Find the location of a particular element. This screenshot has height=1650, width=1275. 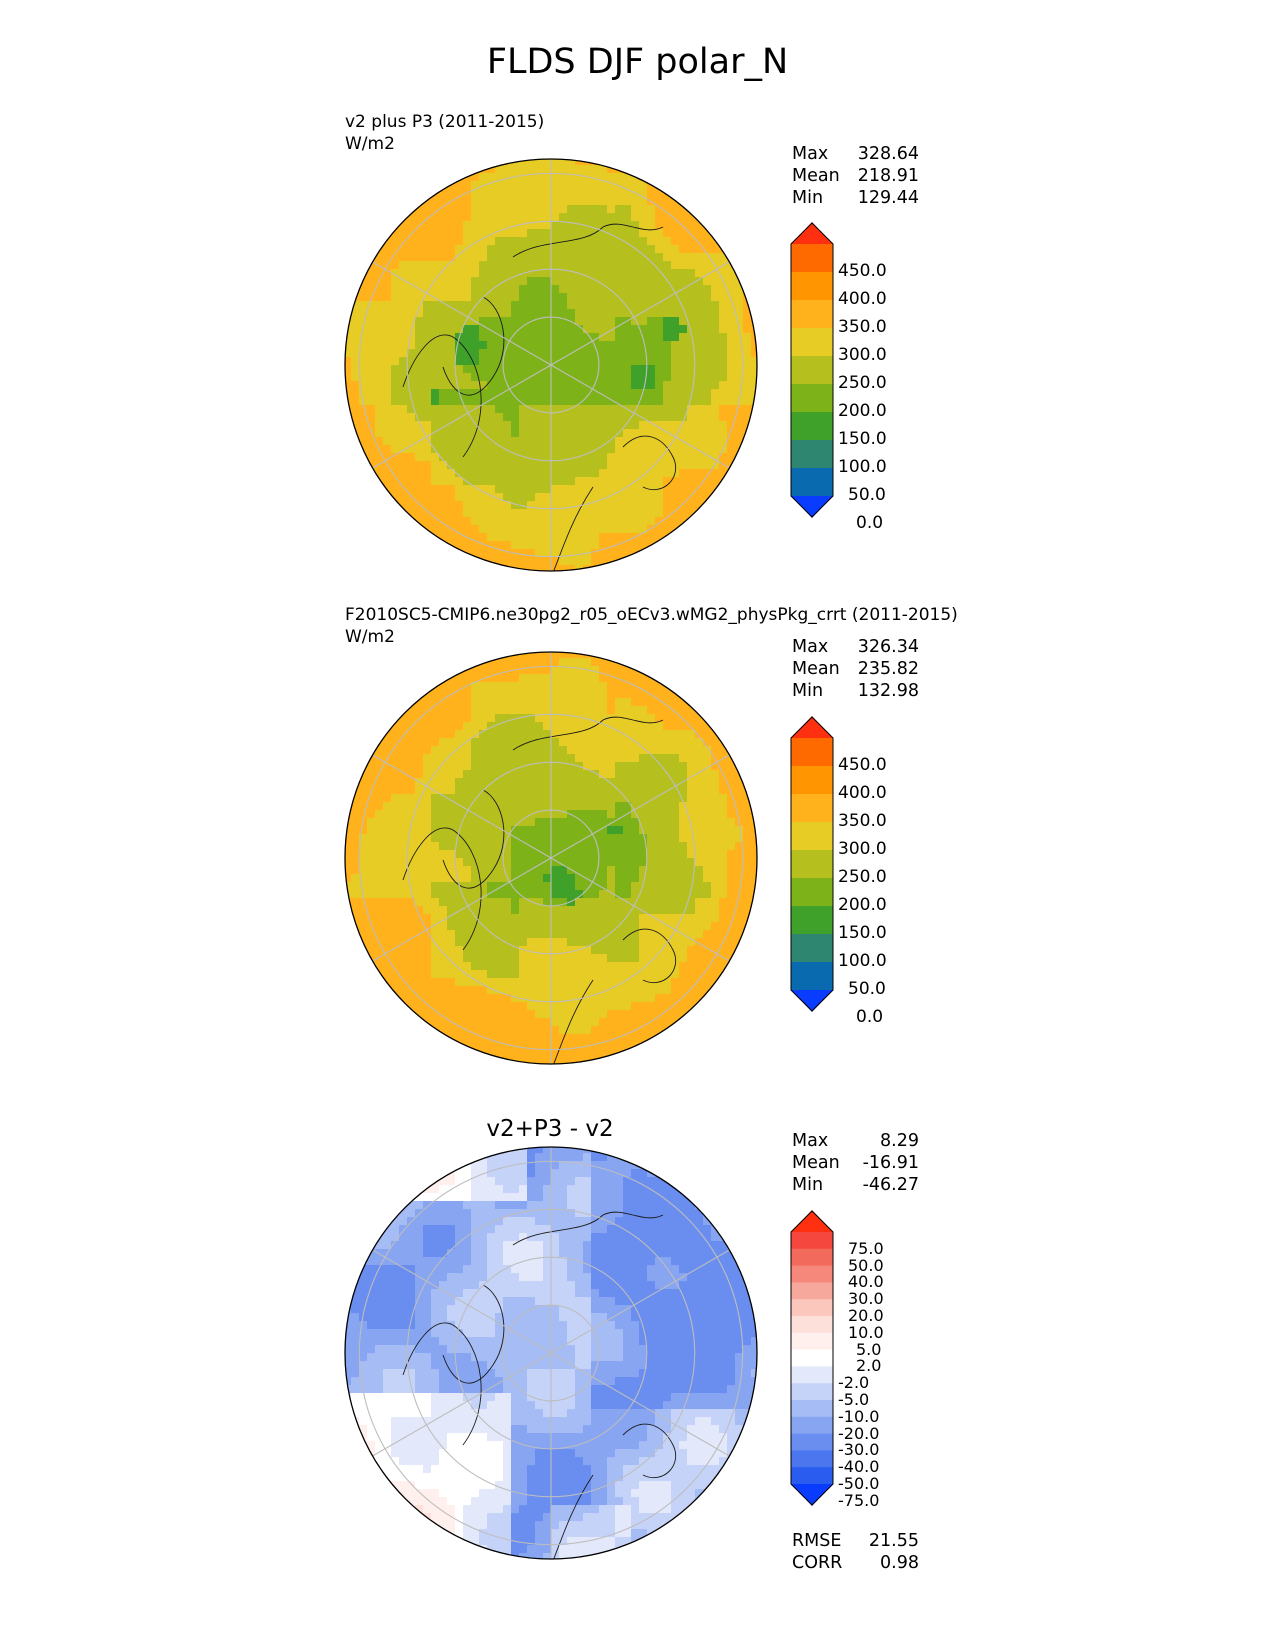

colorbar-tick-label: 300.0 is located at coordinates (862, 849).